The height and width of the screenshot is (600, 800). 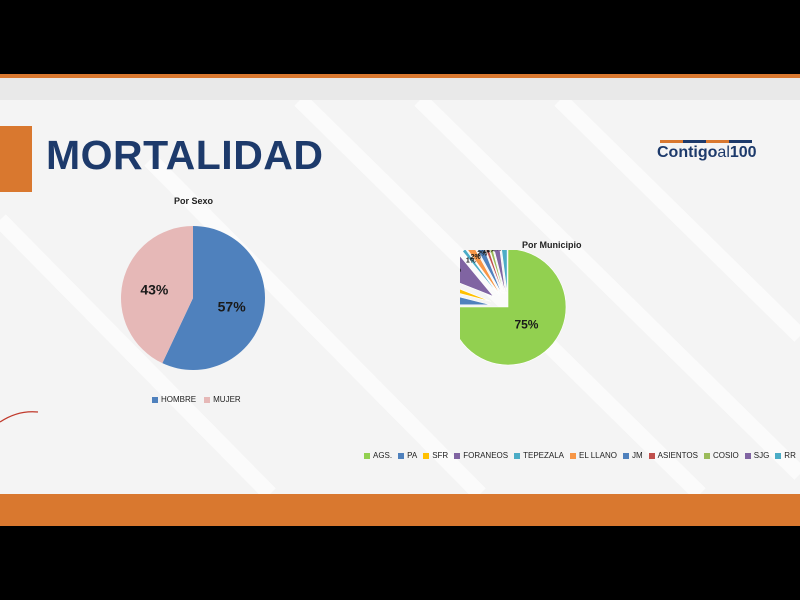 I want to click on slice-mujer, so click(x=156, y=295).